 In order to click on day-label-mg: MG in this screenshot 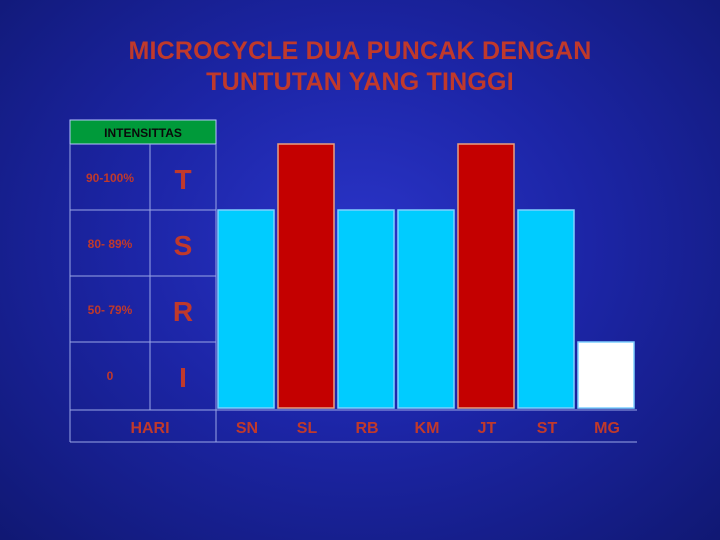, I will do `click(607, 428)`.